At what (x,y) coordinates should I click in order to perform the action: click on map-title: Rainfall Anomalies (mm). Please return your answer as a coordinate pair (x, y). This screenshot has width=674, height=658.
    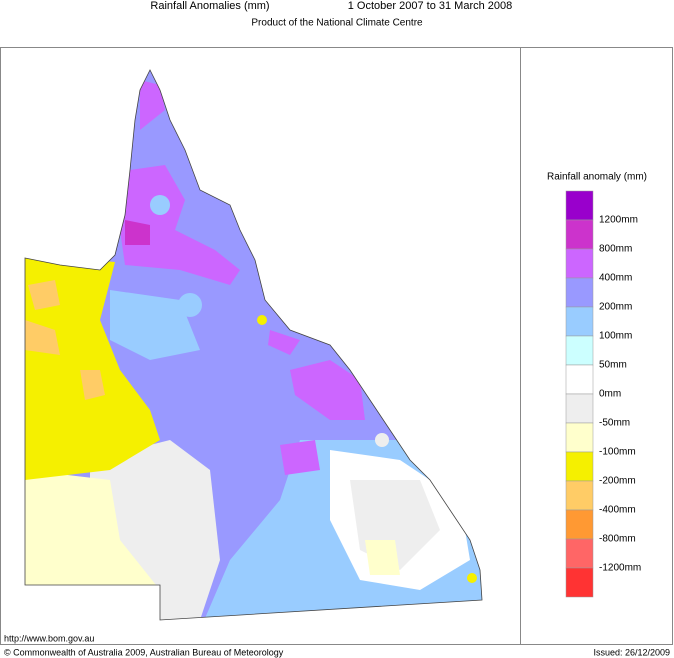
    Looking at the image, I should click on (209, 6).